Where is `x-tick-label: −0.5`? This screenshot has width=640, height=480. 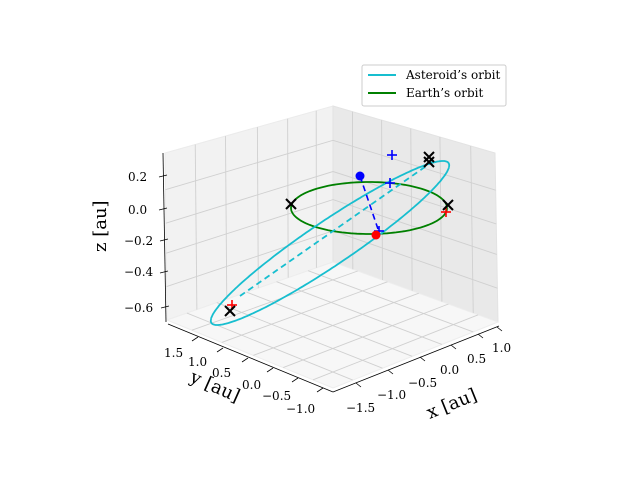 x-tick-label: −0.5 is located at coordinates (422, 383).